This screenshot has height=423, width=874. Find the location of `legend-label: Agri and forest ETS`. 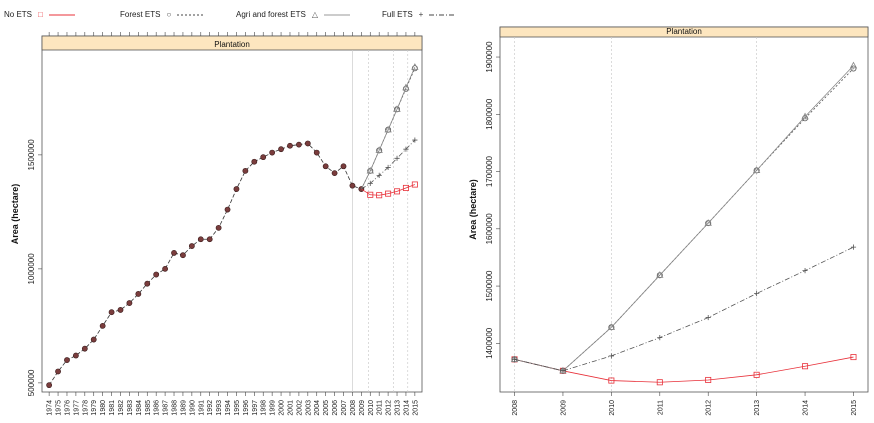

legend-label: Agri and forest ETS is located at coordinates (271, 14).